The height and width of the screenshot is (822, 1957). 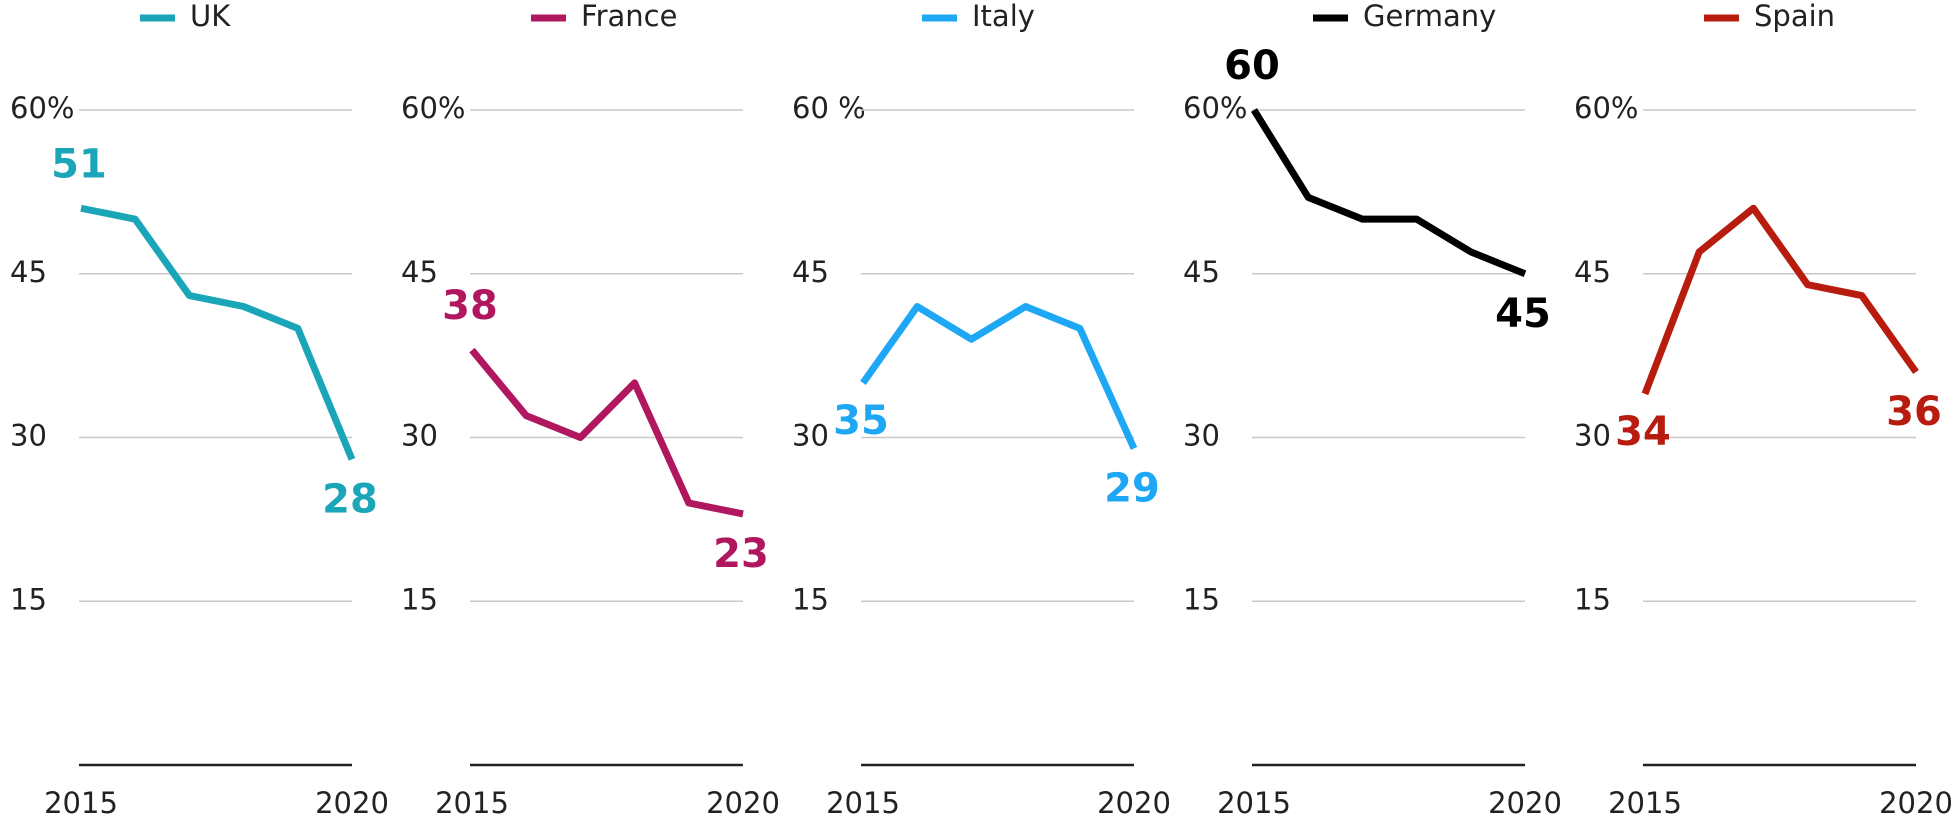 What do you see at coordinates (1914, 412) in the screenshot?
I see `data-label: 36` at bounding box center [1914, 412].